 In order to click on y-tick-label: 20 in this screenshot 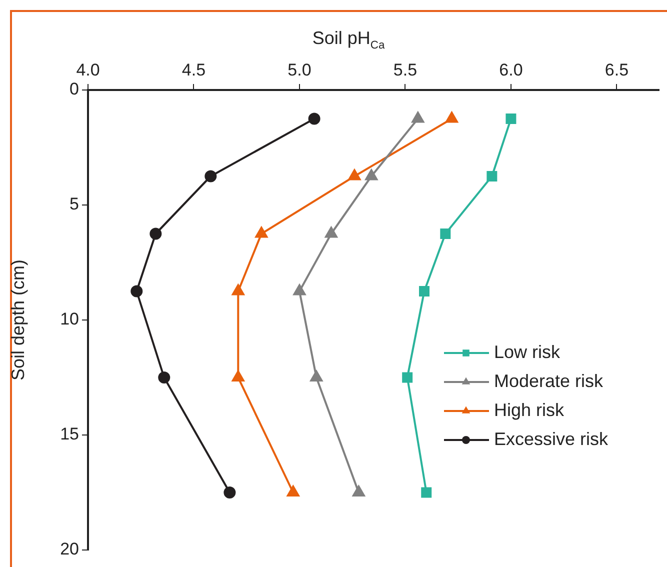, I will do `click(69, 549)`.